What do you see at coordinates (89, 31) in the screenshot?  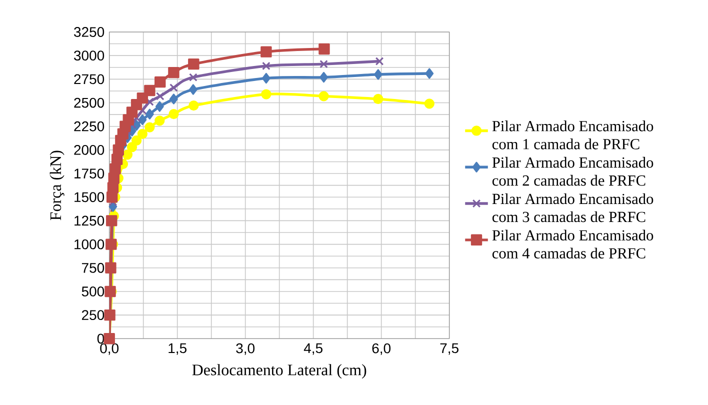 I see `y-tick-label: 3250` at bounding box center [89, 31].